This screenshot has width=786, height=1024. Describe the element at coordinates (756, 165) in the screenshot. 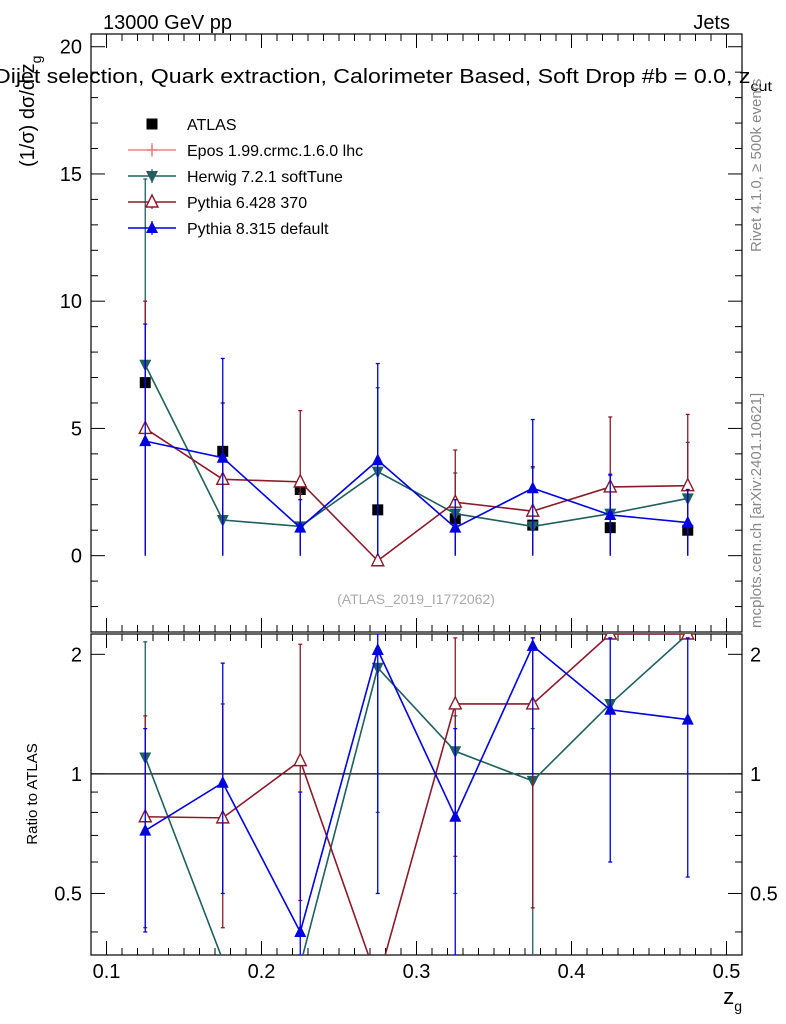

I see `rivet-label: Rivet 4.1.0, ≥ 500k events` at that location.